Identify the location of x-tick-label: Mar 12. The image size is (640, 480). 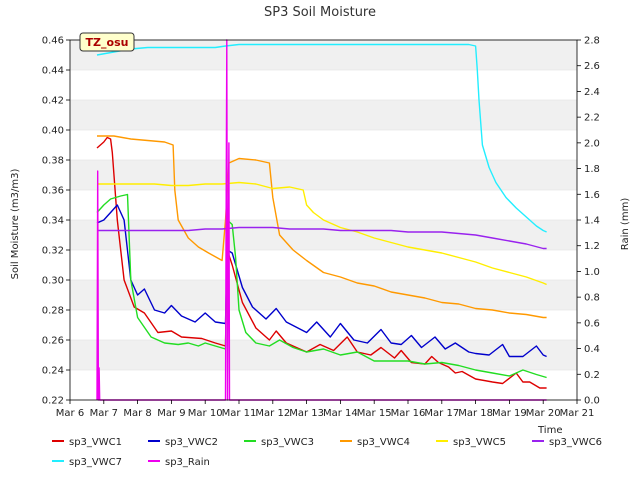
(272, 413).